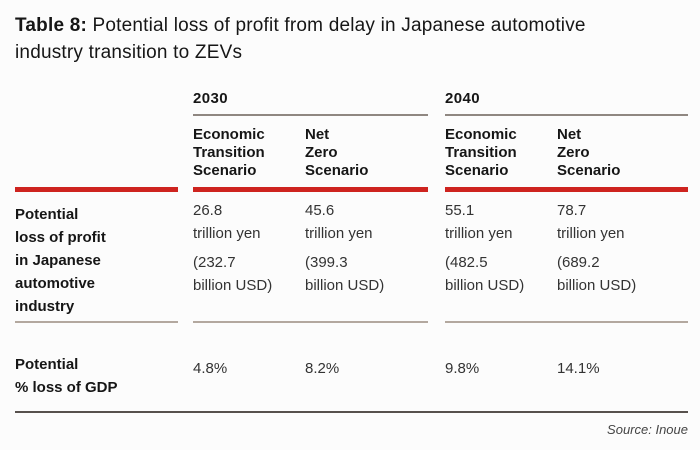 This screenshot has width=700, height=450. Describe the element at coordinates (578, 262) in the screenshot. I see `value-line: (689.2` at that location.